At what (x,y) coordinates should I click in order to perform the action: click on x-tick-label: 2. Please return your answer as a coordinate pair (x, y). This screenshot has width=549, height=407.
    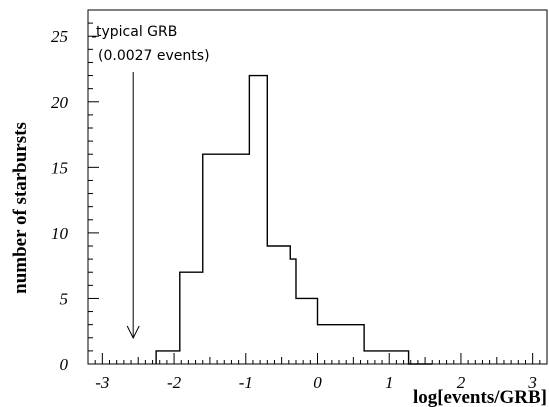
    Looking at the image, I should click on (461, 382).